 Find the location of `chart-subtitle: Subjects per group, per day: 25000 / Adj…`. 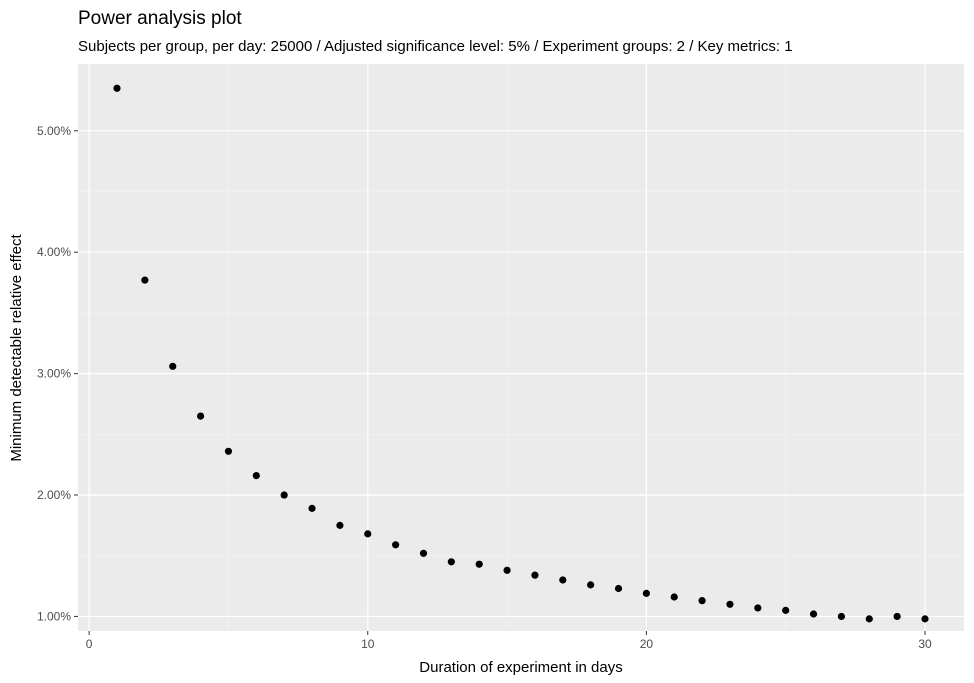

chart-subtitle: Subjects per group, per day: 25000 / Adj… is located at coordinates (435, 46).